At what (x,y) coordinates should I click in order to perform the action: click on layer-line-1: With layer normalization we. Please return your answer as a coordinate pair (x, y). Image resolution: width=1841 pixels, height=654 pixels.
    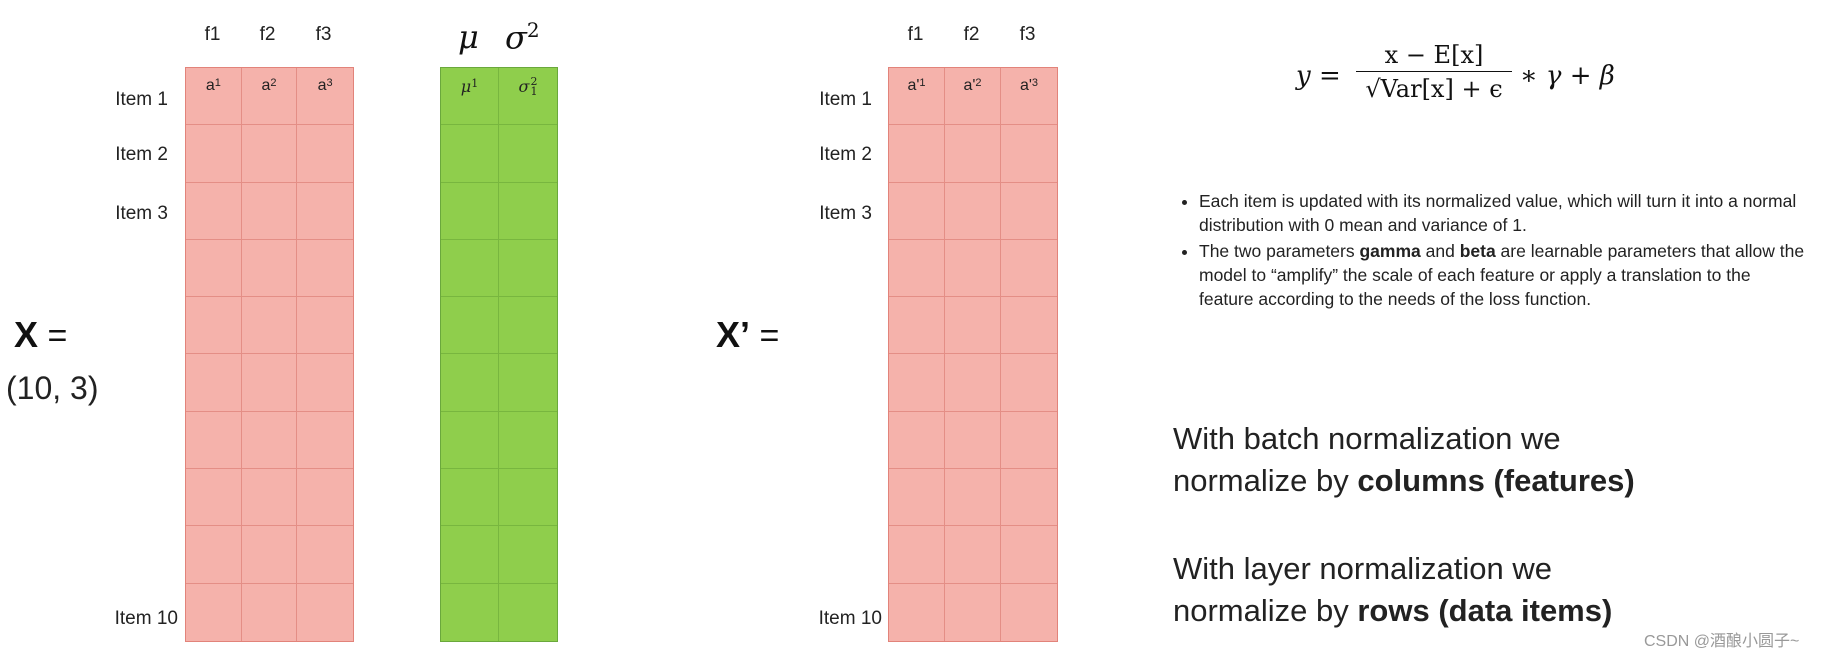
    Looking at the image, I should click on (1363, 568).